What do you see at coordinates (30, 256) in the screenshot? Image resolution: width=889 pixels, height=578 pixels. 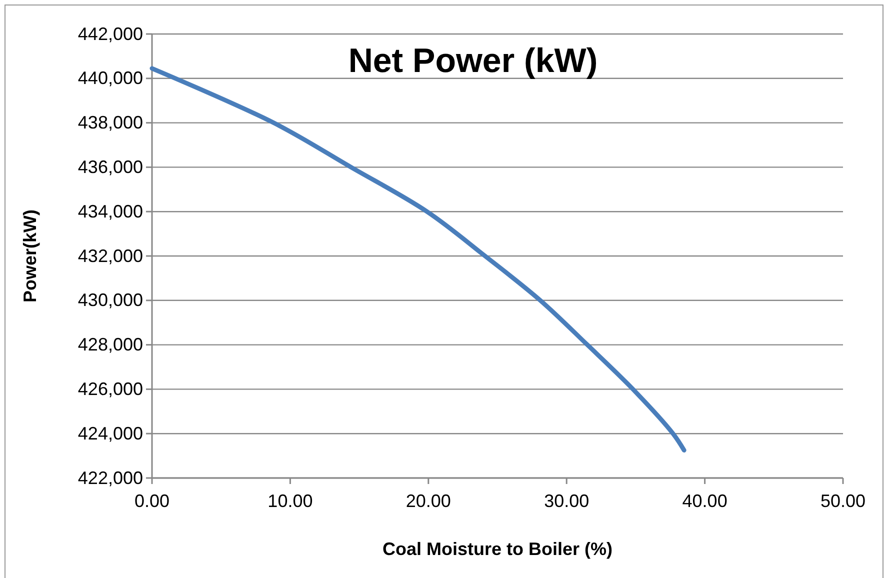 I see `y-axis-title: Power(kW)` at bounding box center [30, 256].